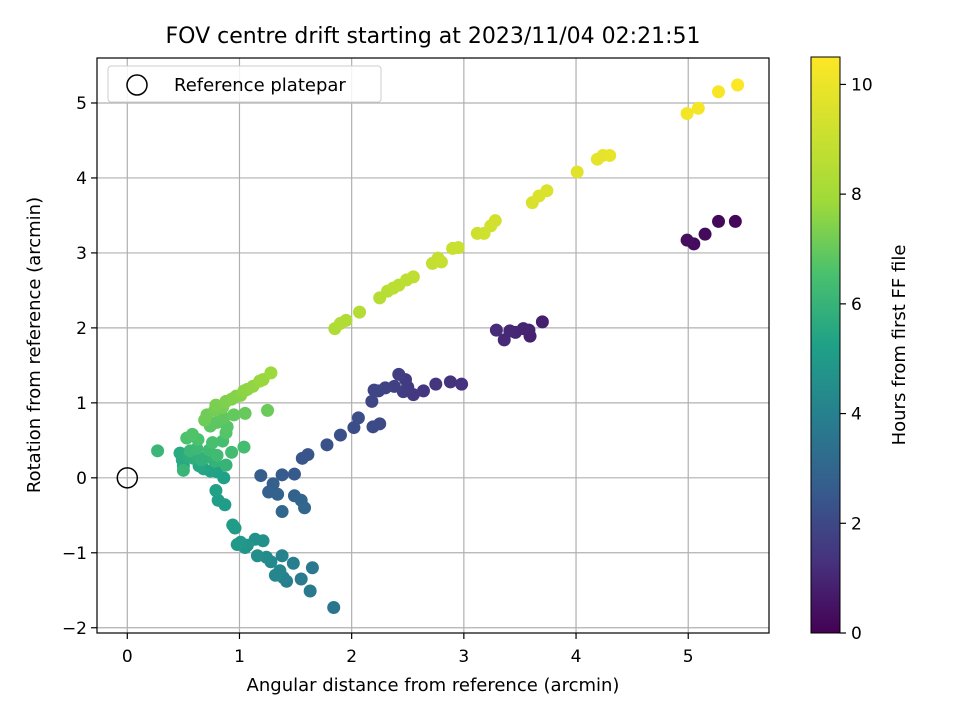 The image size is (960, 720). Describe the element at coordinates (81, 254) in the screenshot. I see `y-tick-label: 3` at that location.